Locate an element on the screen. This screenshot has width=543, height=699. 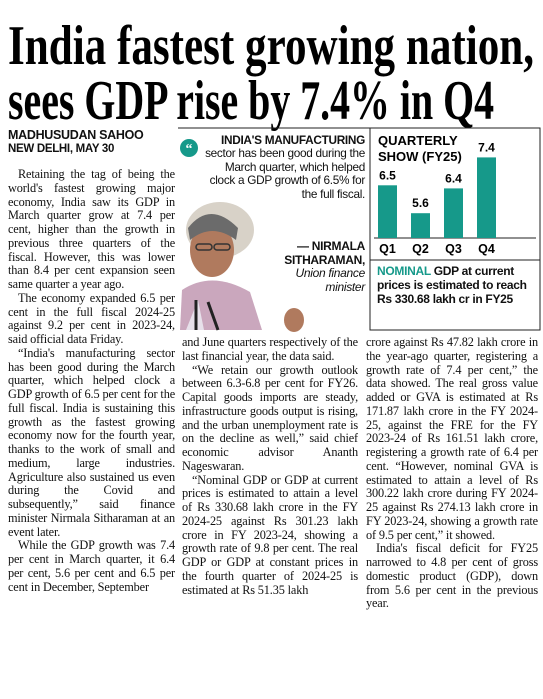
author: MADHUSUDAN SAHOO is located at coordinates (76, 135).